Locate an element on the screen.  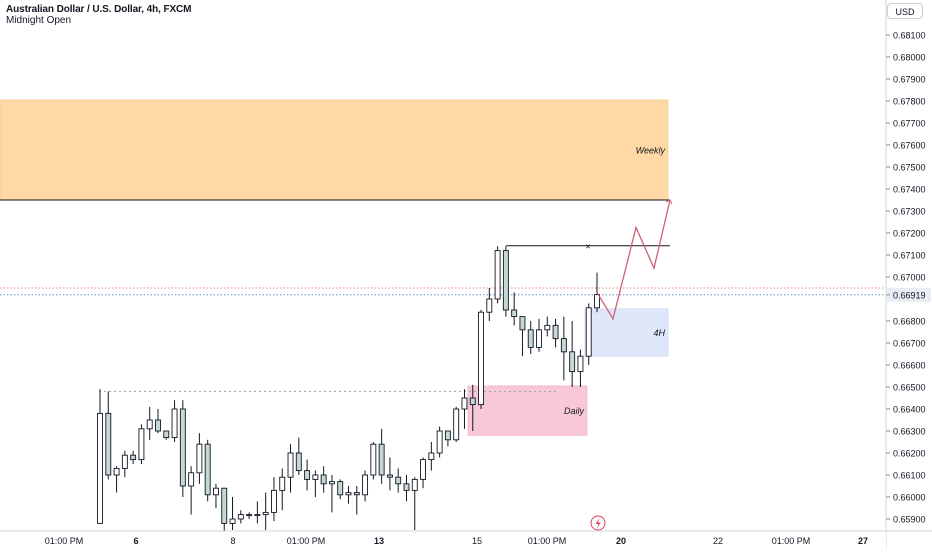
price-axis-bg is located at coordinates (909, 275).